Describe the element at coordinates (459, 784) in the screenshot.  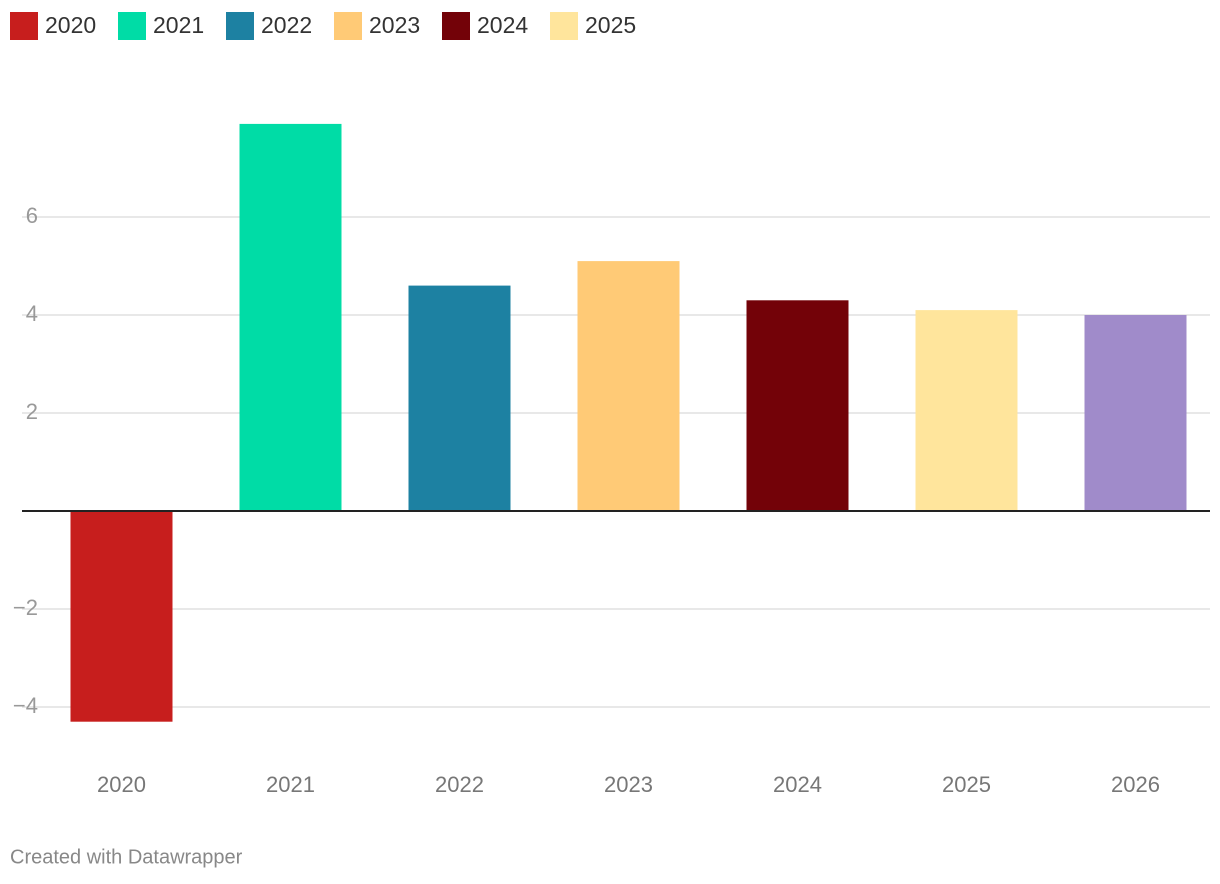
I see `x-tick-label: 2022` at that location.